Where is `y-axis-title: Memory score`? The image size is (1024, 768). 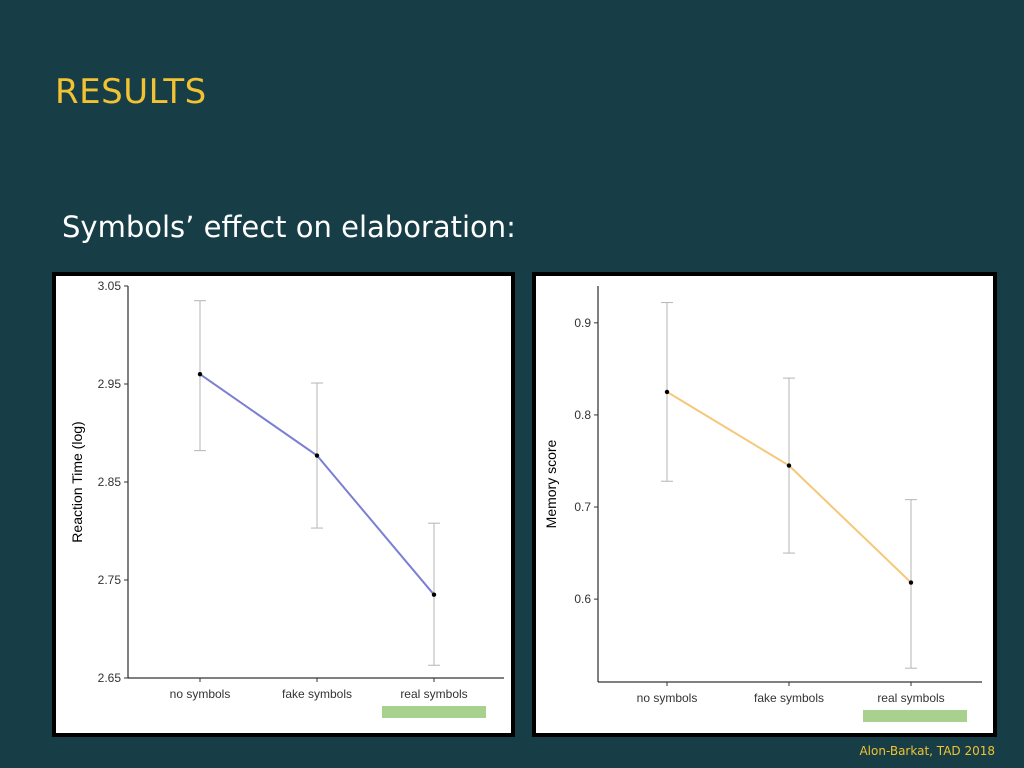
y-axis-title: Memory score is located at coordinates (551, 483).